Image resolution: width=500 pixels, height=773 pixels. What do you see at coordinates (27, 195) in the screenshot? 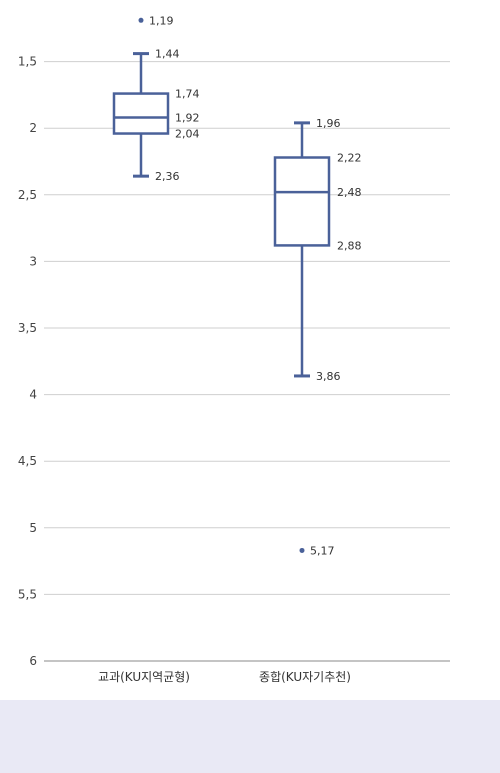
I see `y-tick-label: 2,5` at bounding box center [27, 195].